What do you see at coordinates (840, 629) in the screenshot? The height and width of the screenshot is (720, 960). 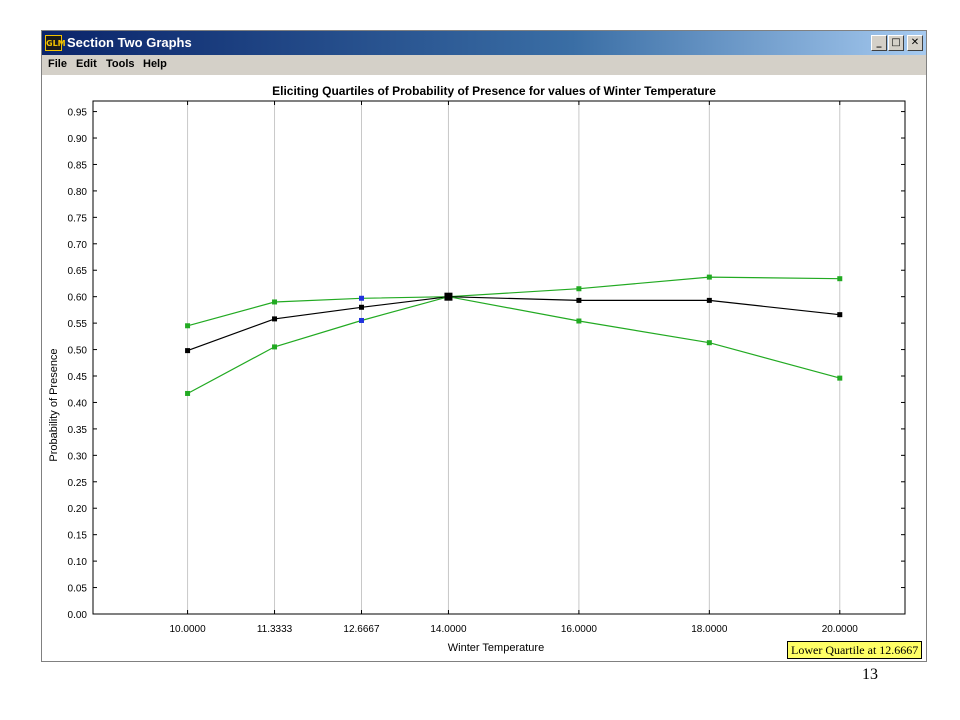 I see `x-tick-label: 20.0000` at bounding box center [840, 629].